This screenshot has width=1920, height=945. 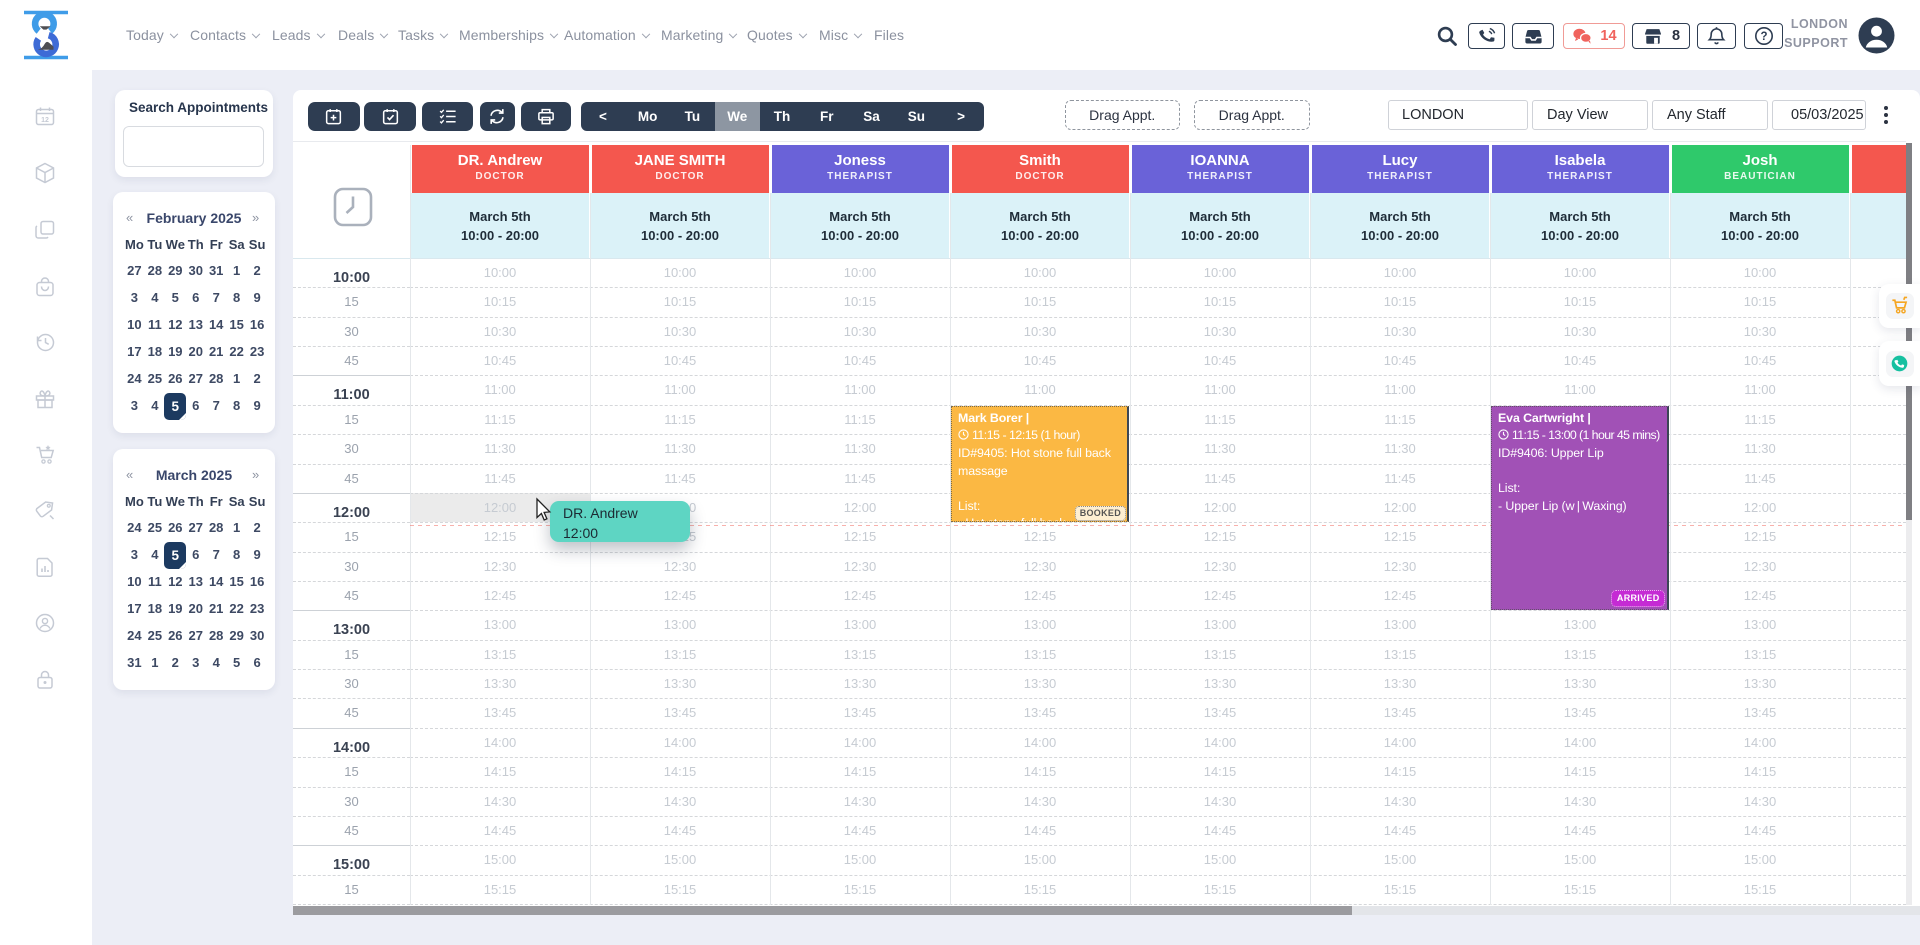 I want to click on svg-text: 12, so click(x=45, y=120).